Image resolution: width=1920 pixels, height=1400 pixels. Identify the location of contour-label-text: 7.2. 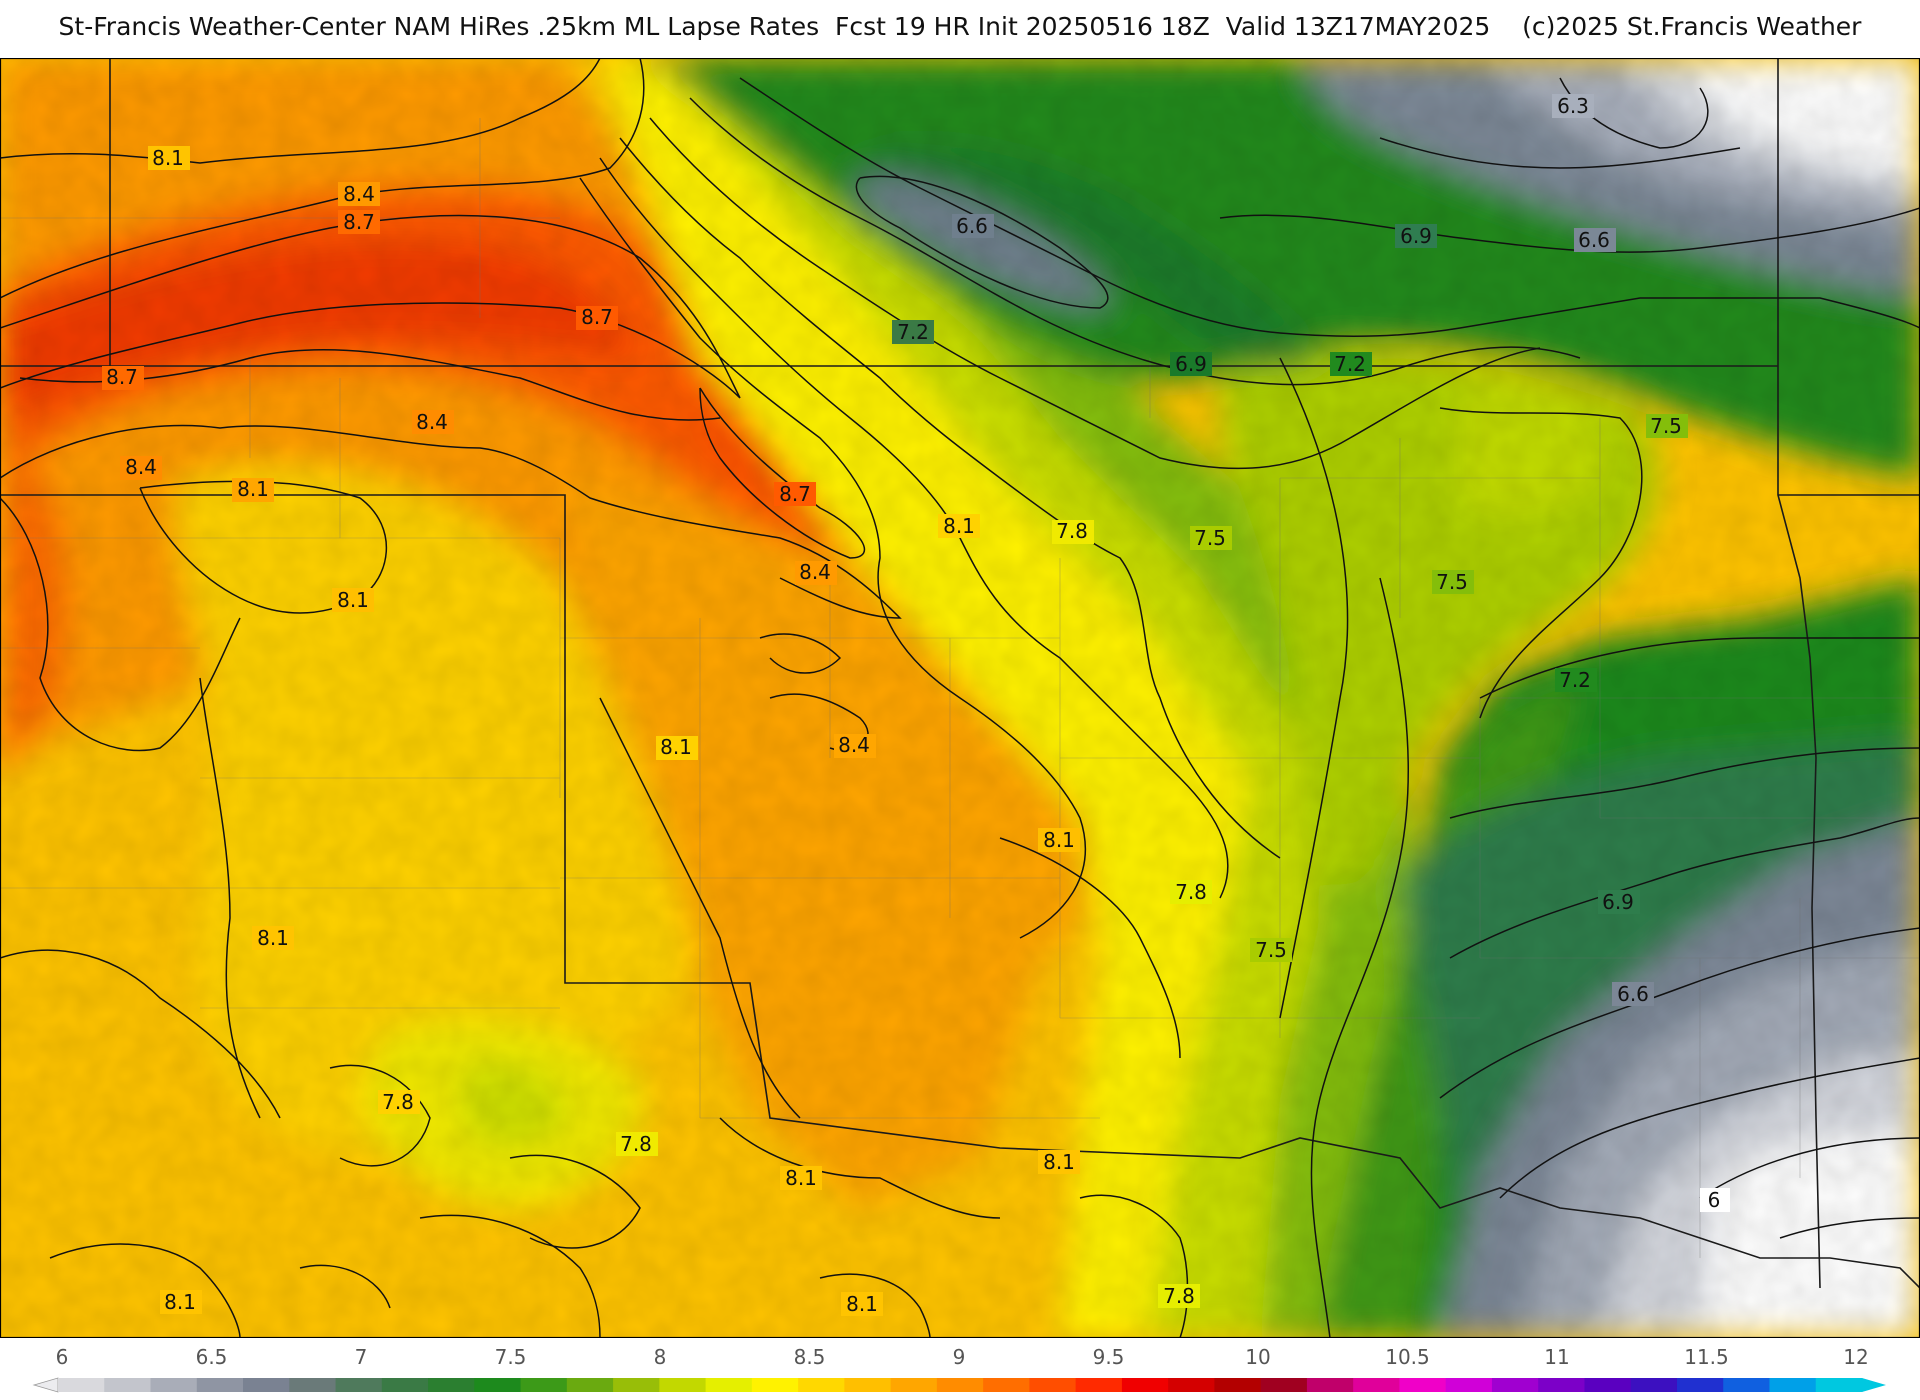
(913, 332).